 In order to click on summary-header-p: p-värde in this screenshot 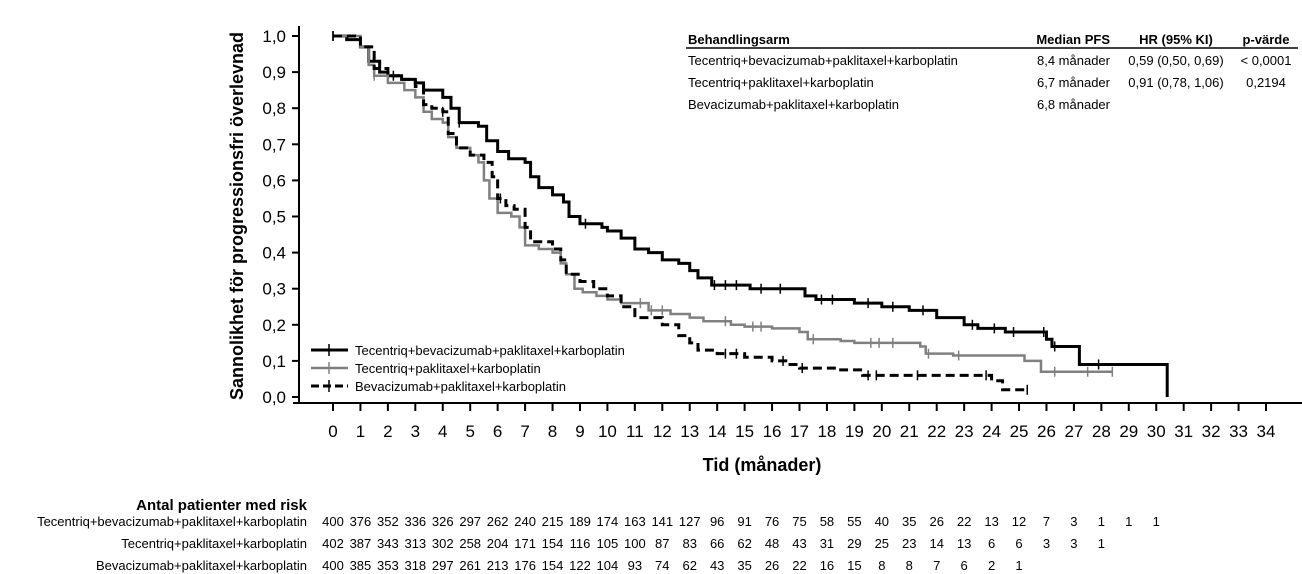, I will do `click(1266, 39)`.